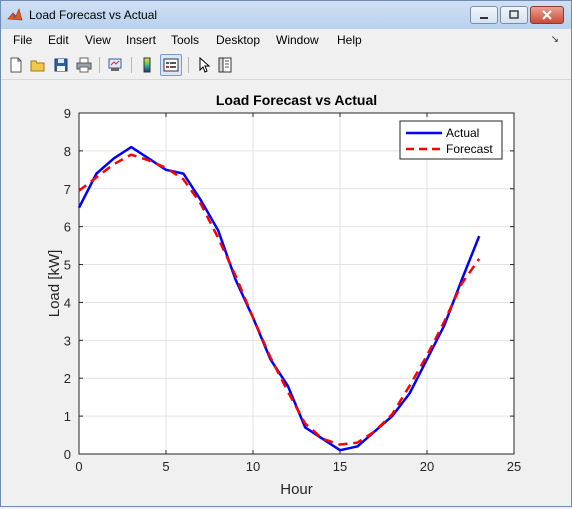  What do you see at coordinates (84, 65) in the screenshot?
I see `print-icon` at bounding box center [84, 65].